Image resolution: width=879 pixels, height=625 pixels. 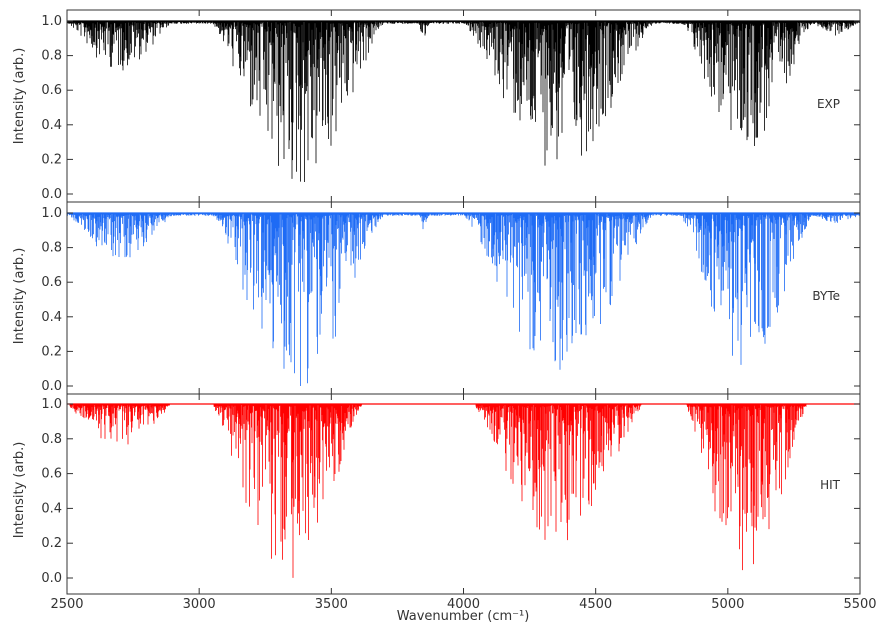 I want to click on x-tick-label: 3500, so click(x=331, y=604).